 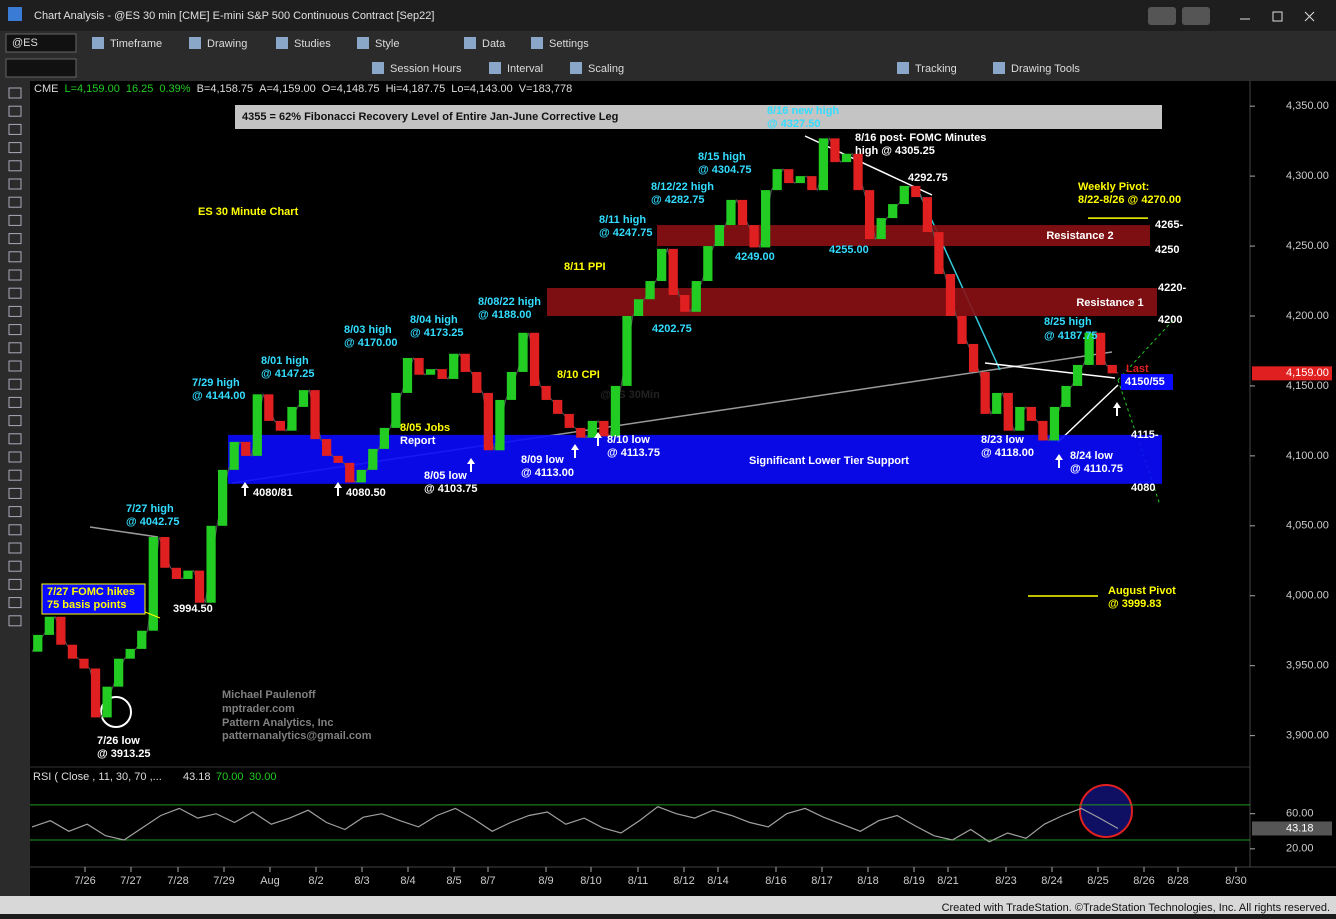 I want to click on toolbar-button: Interval, so click(x=525, y=69).